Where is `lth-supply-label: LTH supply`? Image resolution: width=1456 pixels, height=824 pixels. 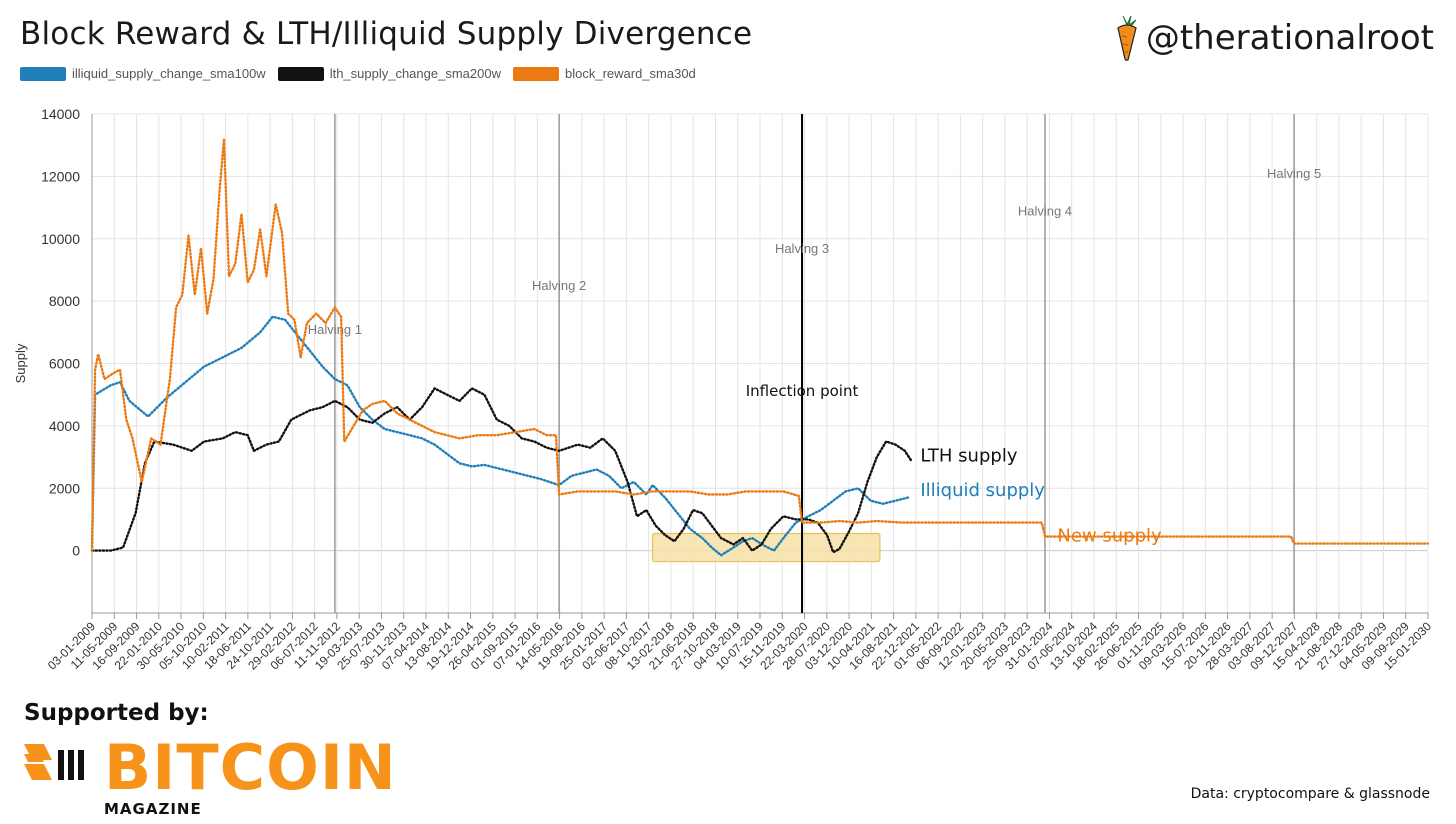
lth-supply-label: LTH supply is located at coordinates (968, 456).